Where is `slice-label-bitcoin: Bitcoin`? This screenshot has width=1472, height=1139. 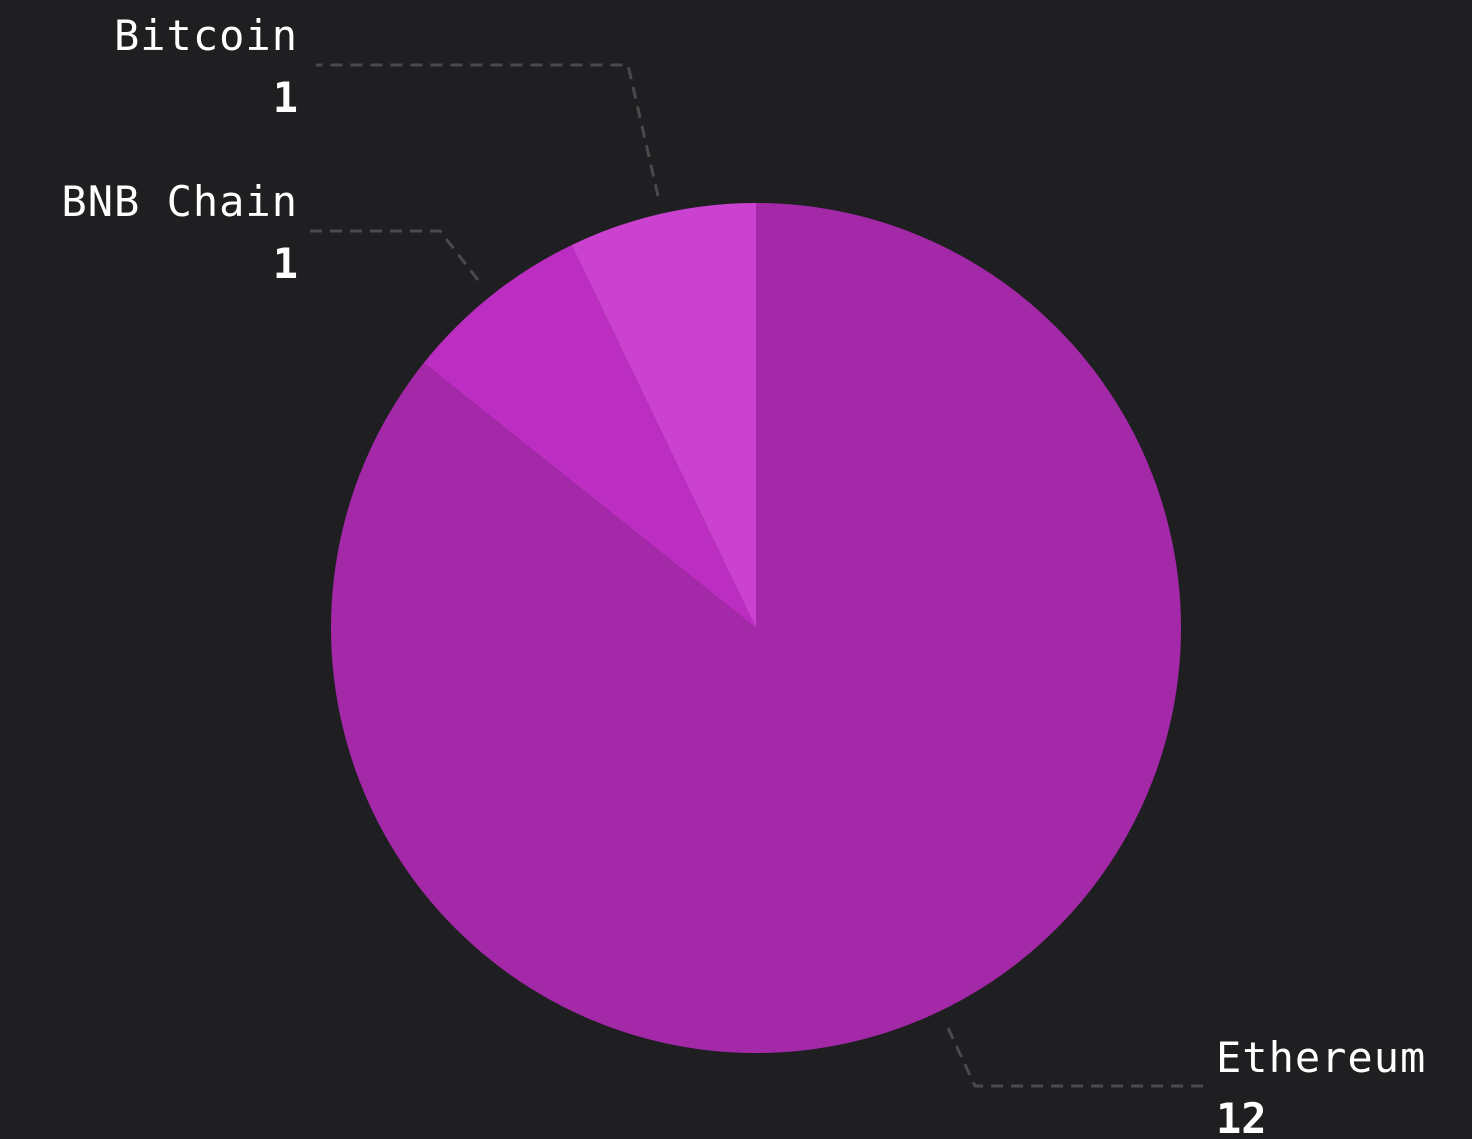 slice-label-bitcoin: Bitcoin is located at coordinates (206, 35).